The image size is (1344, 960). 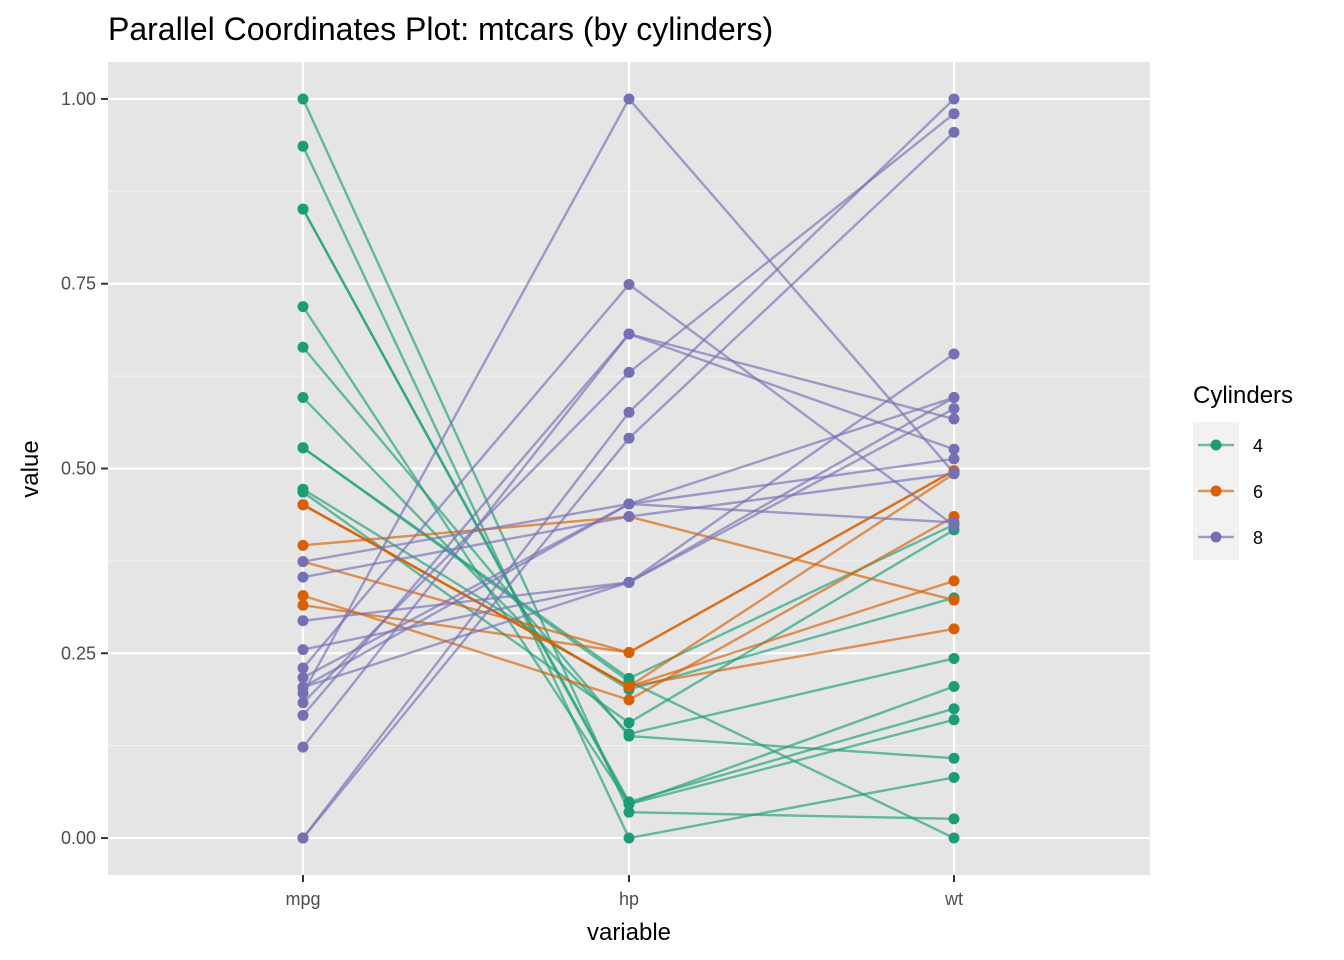 I want to click on y-tick-label: 0.50, so click(x=78, y=469).